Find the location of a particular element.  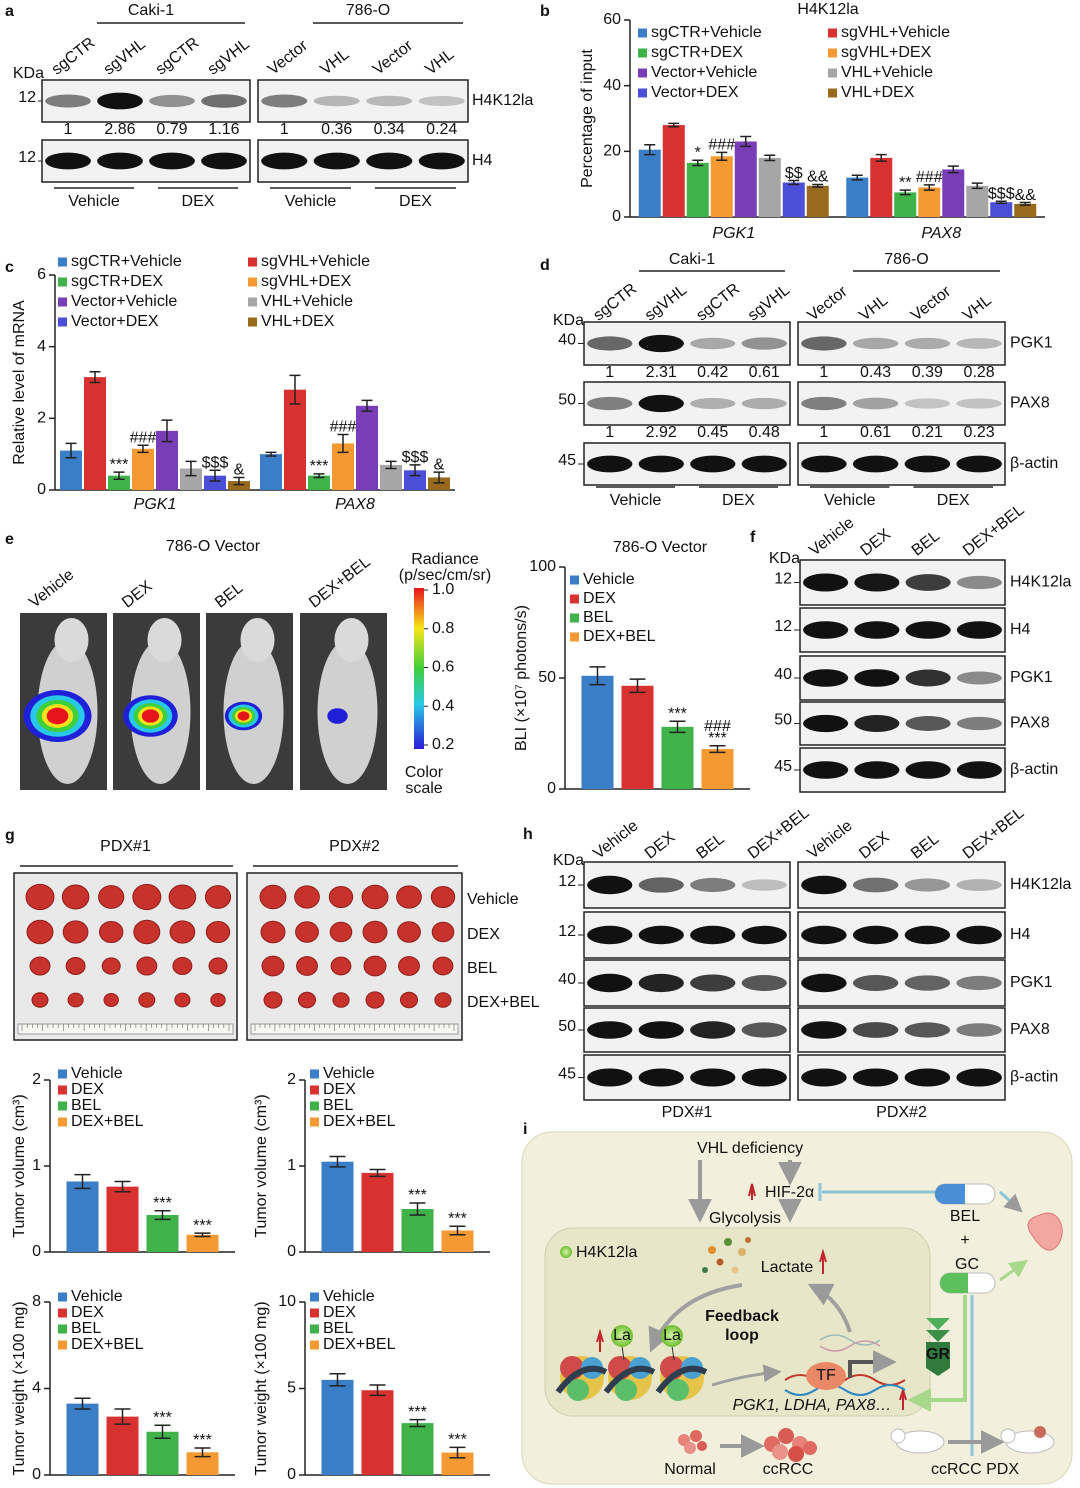

kda-label: 40 is located at coordinates (783, 674).